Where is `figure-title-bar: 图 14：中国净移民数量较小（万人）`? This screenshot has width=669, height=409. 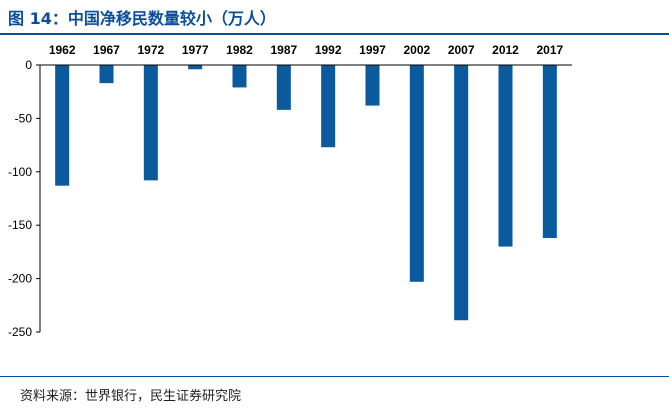 figure-title-bar: 图 14：中国净移民数量较小（万人） is located at coordinates (334, 15).